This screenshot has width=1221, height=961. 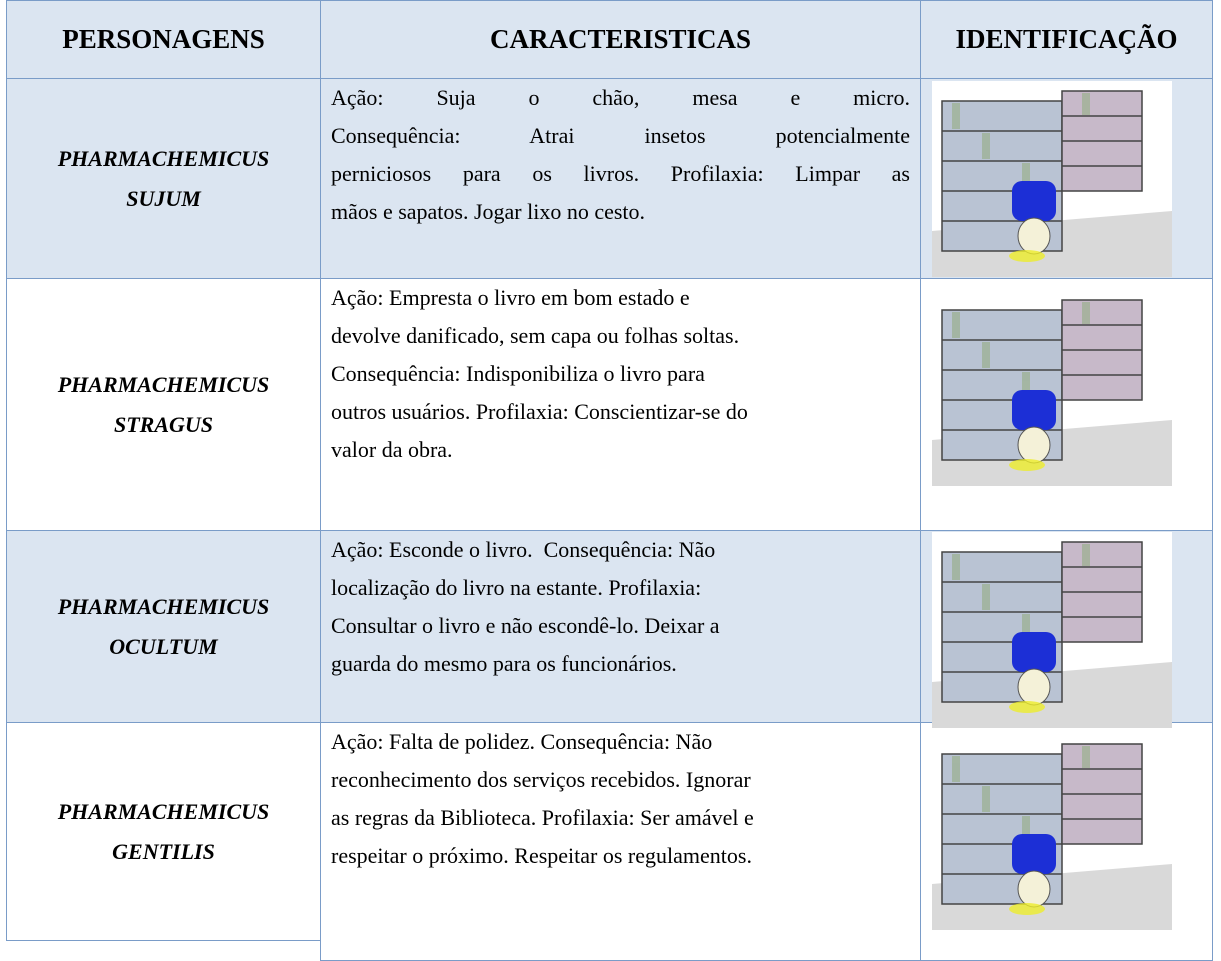 I want to click on text-line: valor da obra., so click(x=392, y=449).